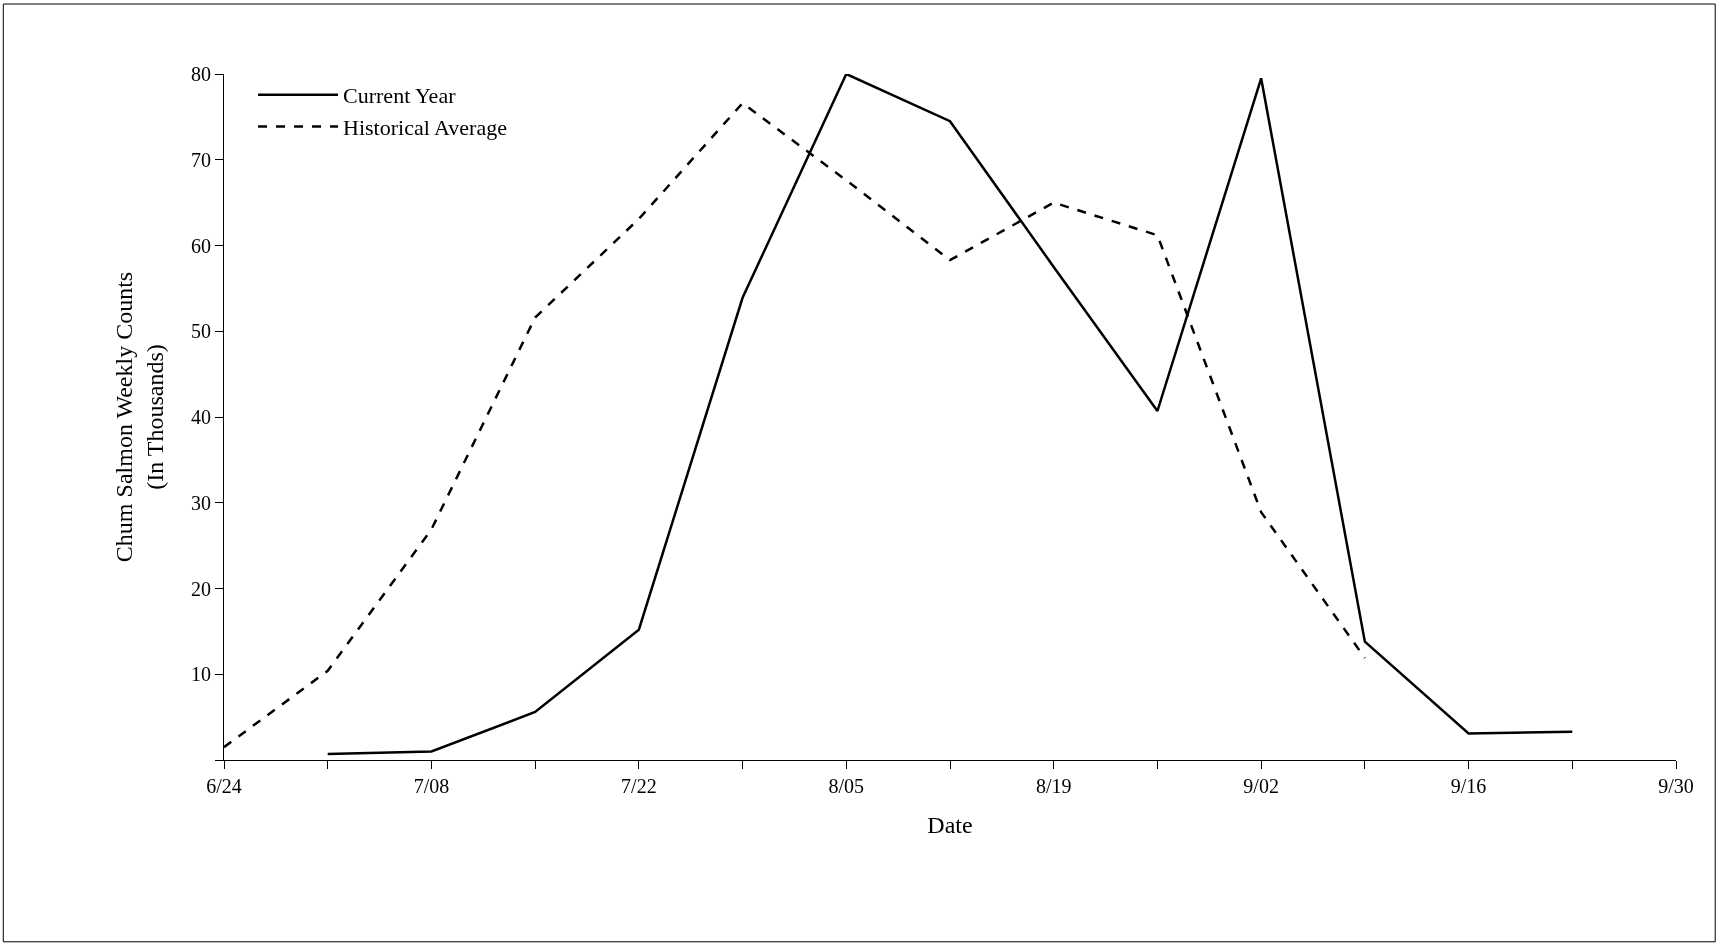 This screenshot has width=1719, height=946. What do you see at coordinates (201, 588) in the screenshot?
I see `y-tick-label: 20` at bounding box center [201, 588].